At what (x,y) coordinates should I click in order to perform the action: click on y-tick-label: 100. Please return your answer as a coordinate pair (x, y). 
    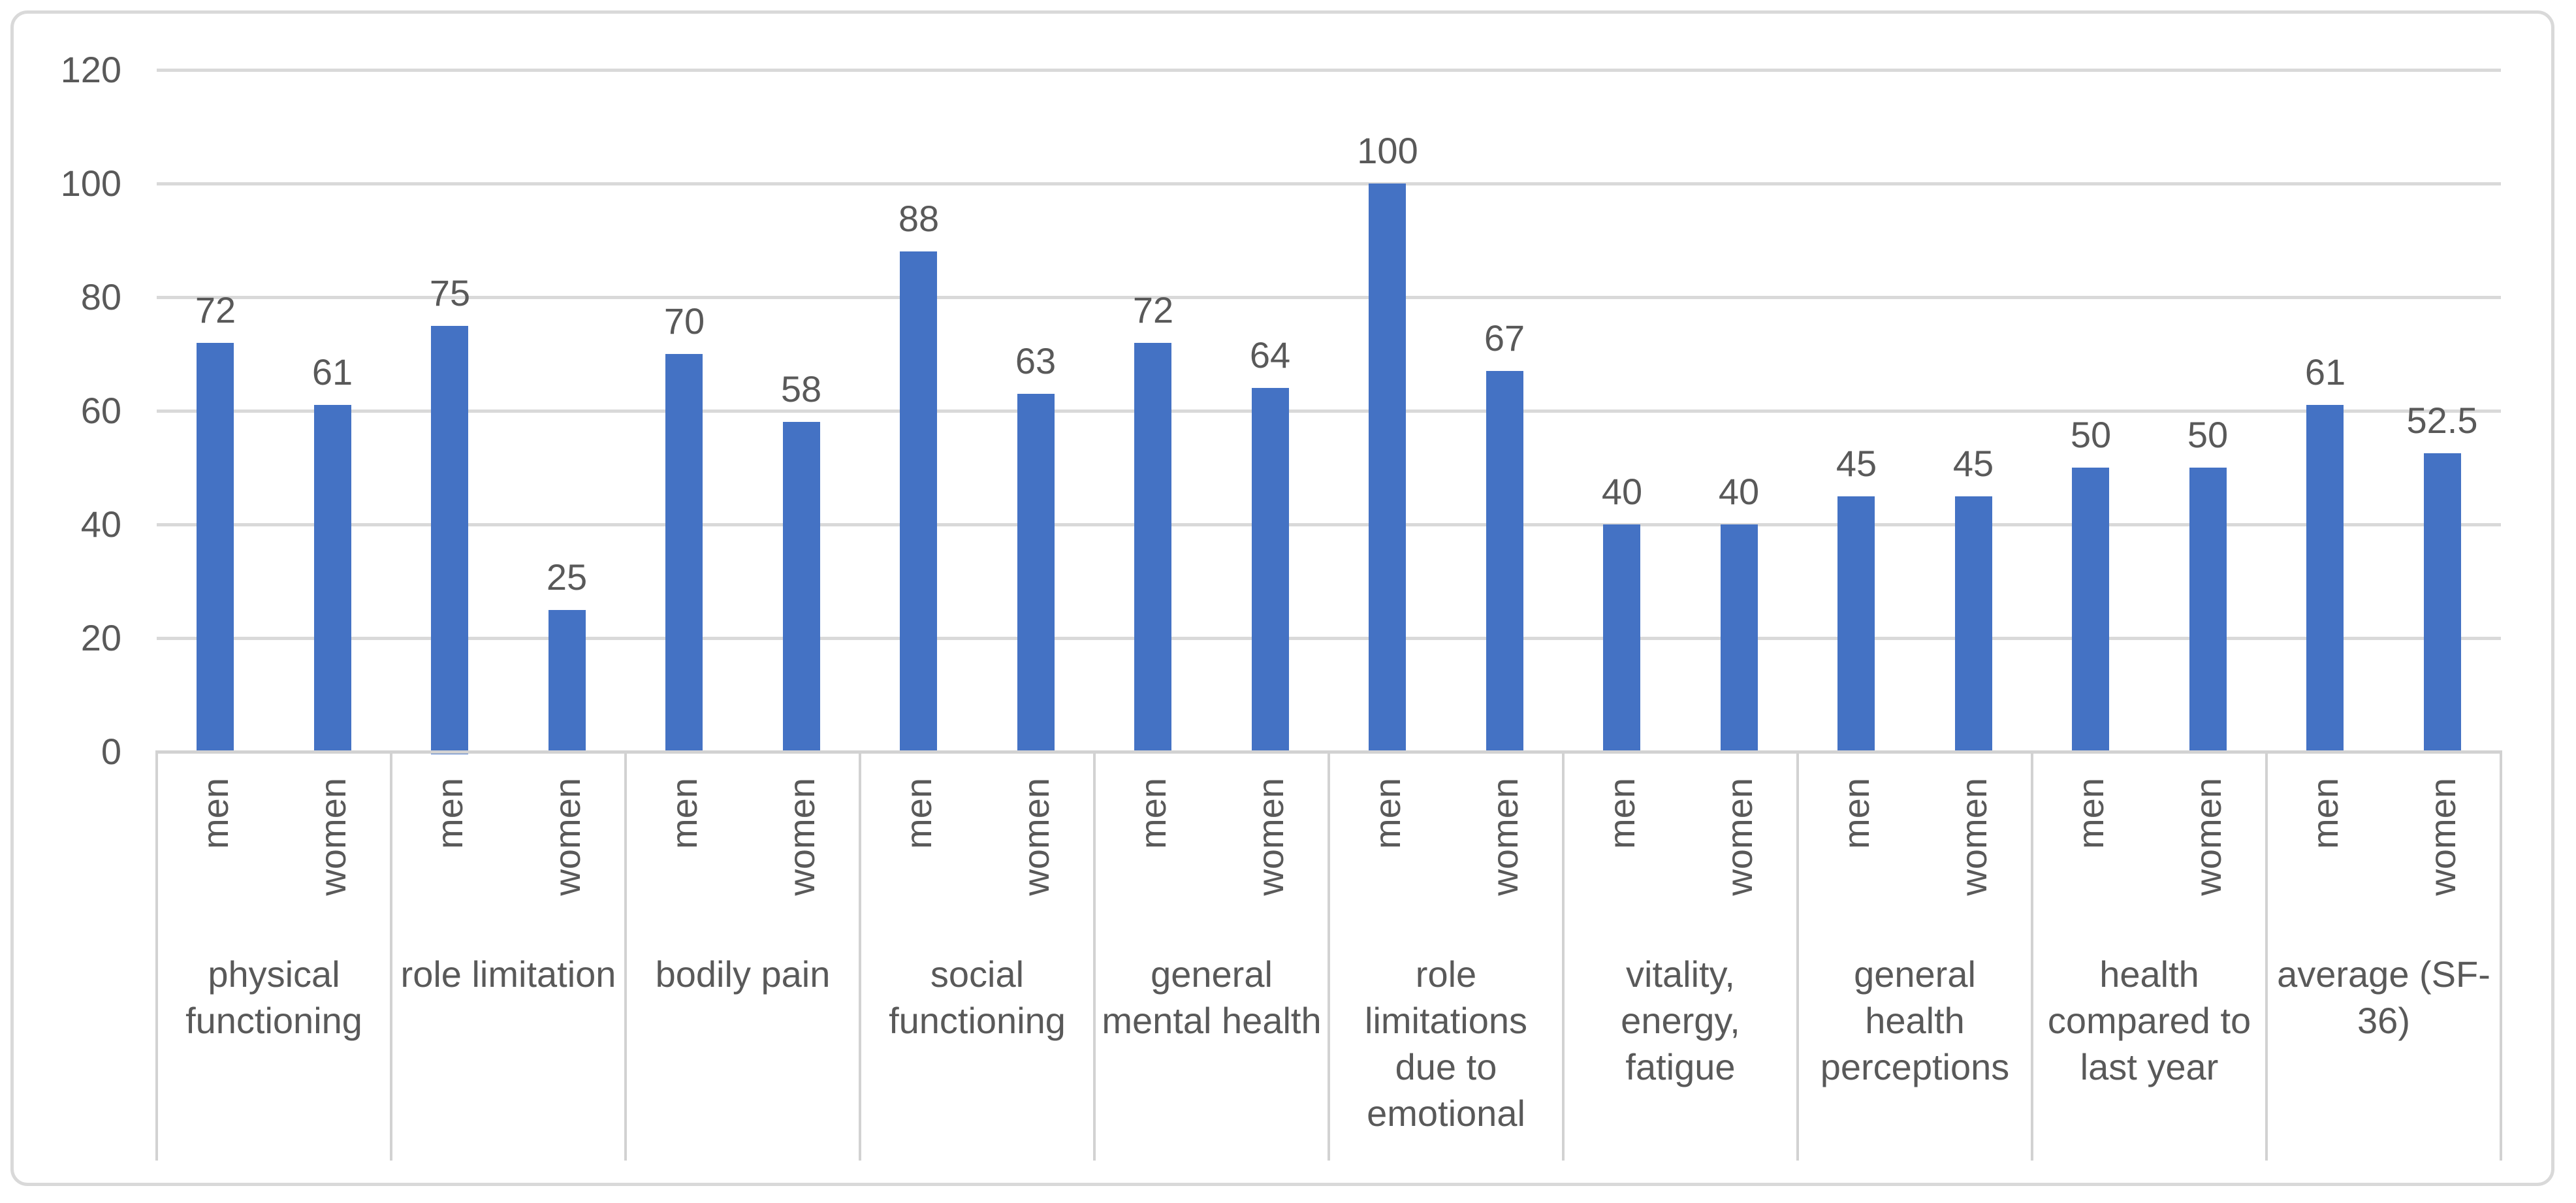
    Looking at the image, I should click on (91, 183).